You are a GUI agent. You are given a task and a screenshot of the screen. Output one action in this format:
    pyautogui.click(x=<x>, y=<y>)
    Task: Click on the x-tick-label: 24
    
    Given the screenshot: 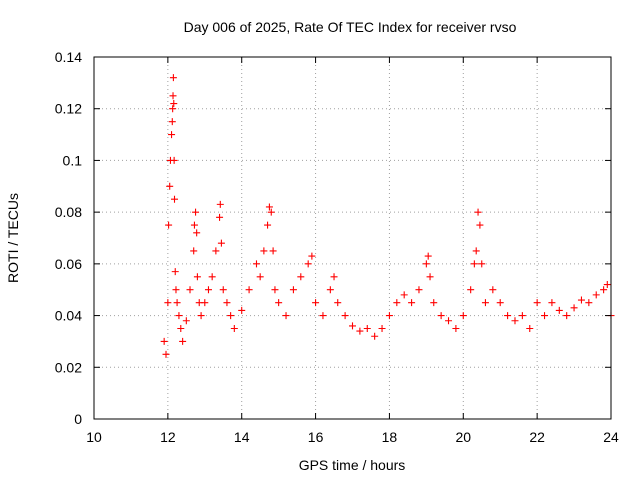 What is the action you would take?
    pyautogui.click(x=611, y=437)
    